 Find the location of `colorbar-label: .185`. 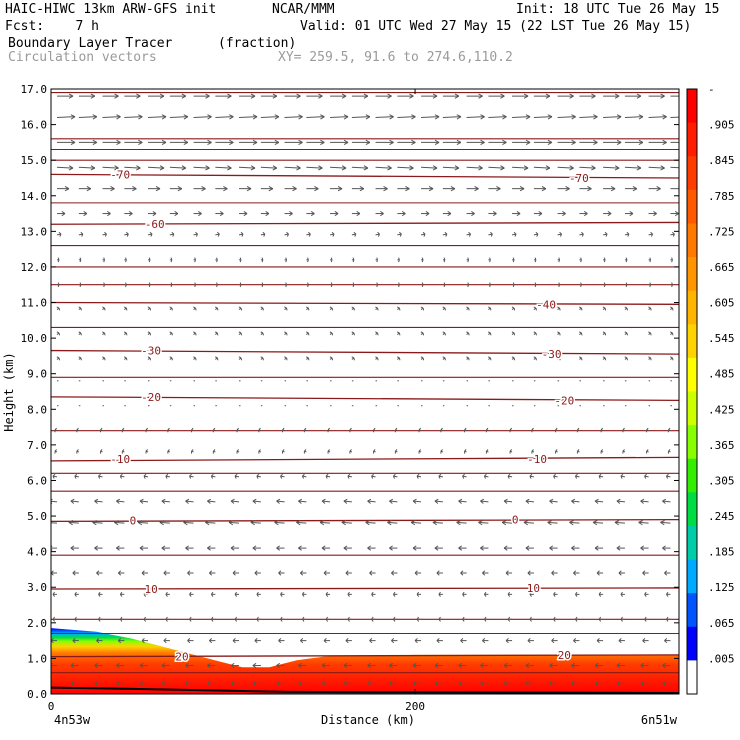

colorbar-label: .185 is located at coordinates (721, 552).